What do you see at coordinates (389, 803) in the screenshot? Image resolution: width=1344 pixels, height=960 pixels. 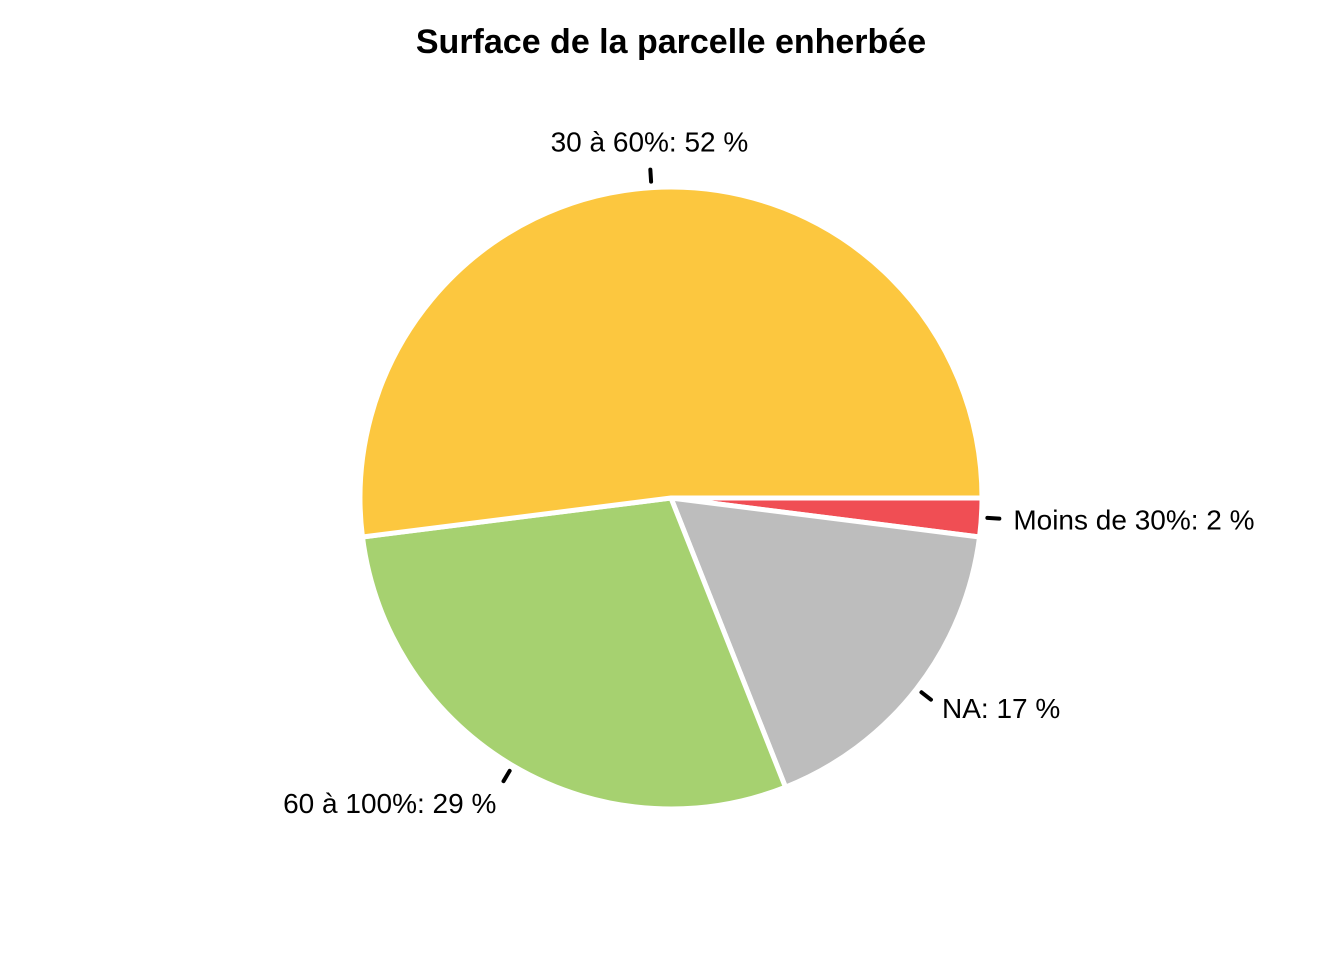 I see `slice-label-60-a-100: 60 à 100%: 29 %` at bounding box center [389, 803].